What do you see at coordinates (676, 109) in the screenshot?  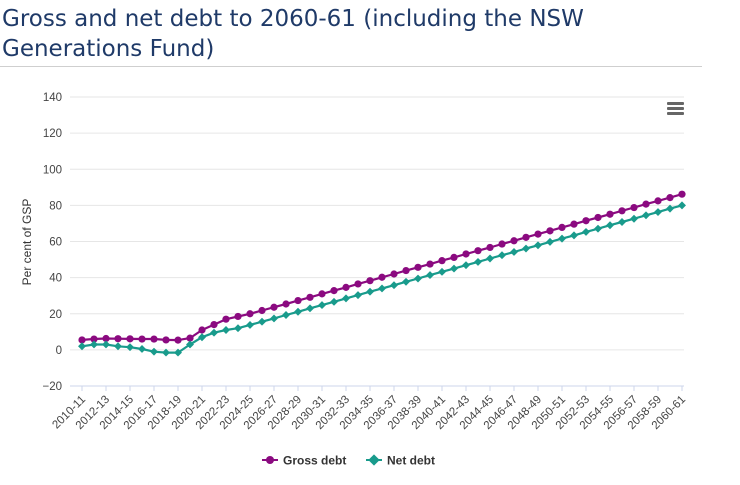 I see `chart-context-menu-button` at bounding box center [676, 109].